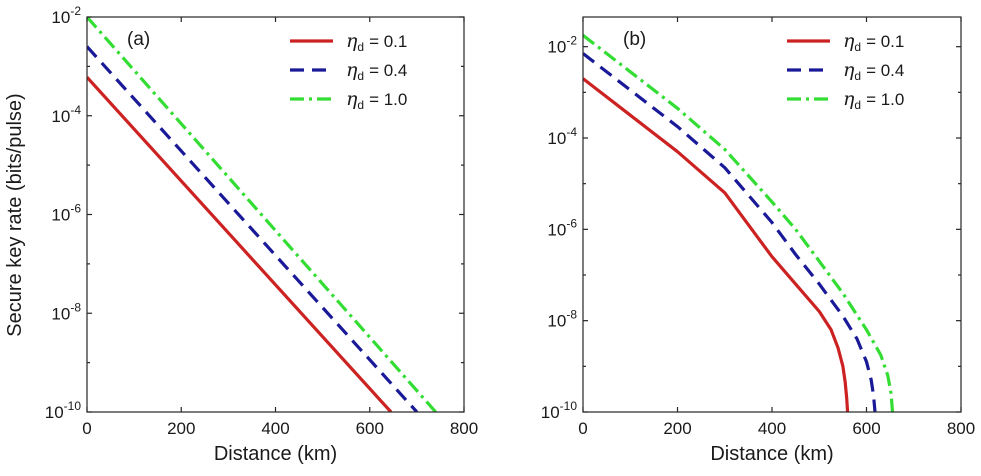 Image resolution: width=981 pixels, height=476 pixels. I want to click on panel-label: (a), so click(138, 39).